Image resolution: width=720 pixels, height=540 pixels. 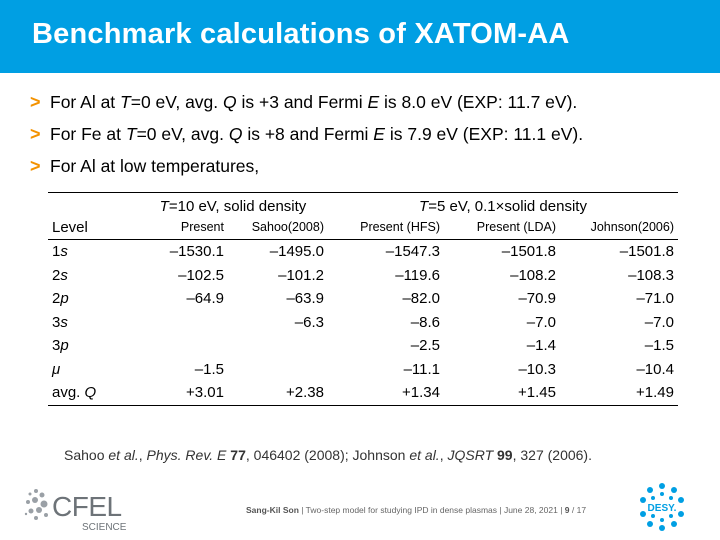 What do you see at coordinates (301, 34) in the screenshot?
I see `slide-title: Benchmark calculations of XATOM-AA` at bounding box center [301, 34].